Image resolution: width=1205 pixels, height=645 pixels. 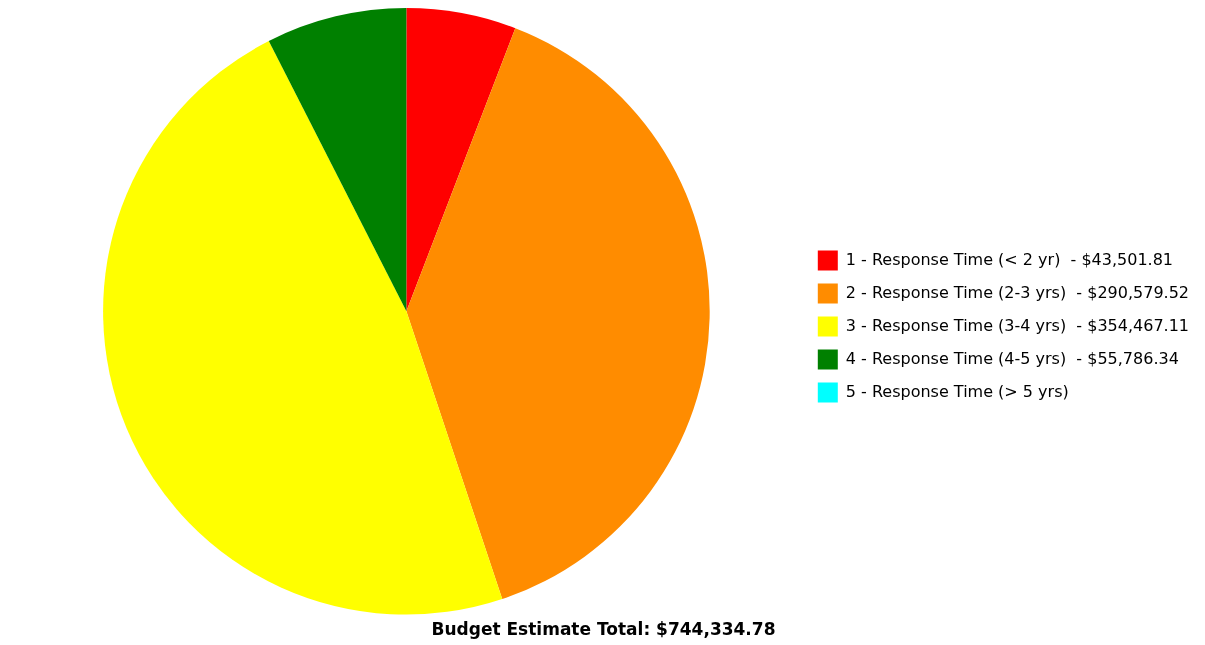 What do you see at coordinates (1009, 259) in the screenshot?
I see `legend-label: 1 - Response Time (< 2 yr) - $43,501.81` at bounding box center [1009, 259].